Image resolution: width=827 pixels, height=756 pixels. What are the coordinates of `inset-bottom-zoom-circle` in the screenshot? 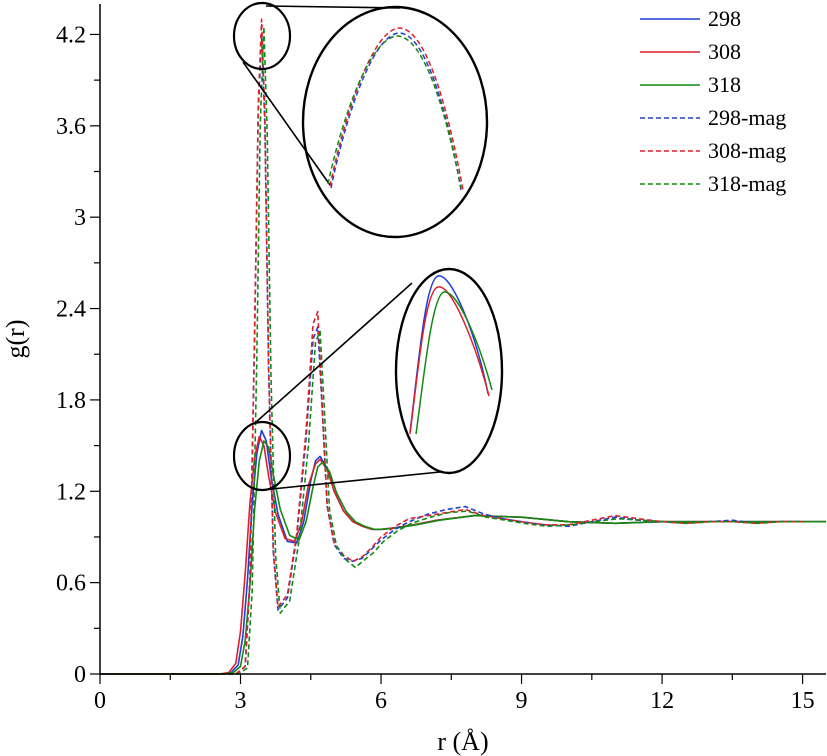 It's located at (449, 371).